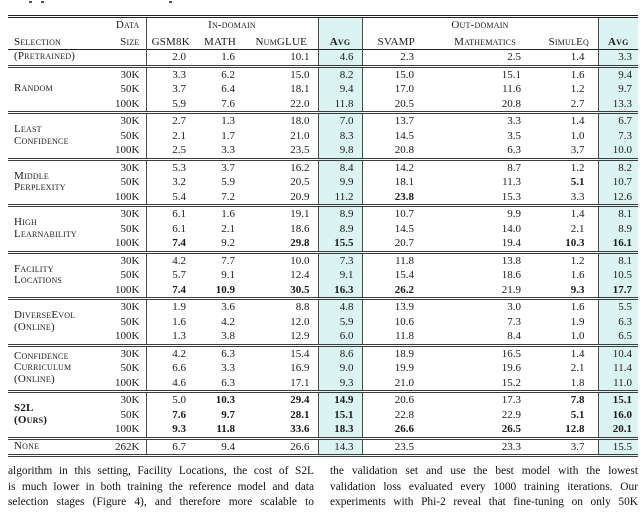 This screenshot has height=514, width=640. Describe the element at coordinates (395, 89) in the screenshot. I see `value-cell: 17.0` at that location.